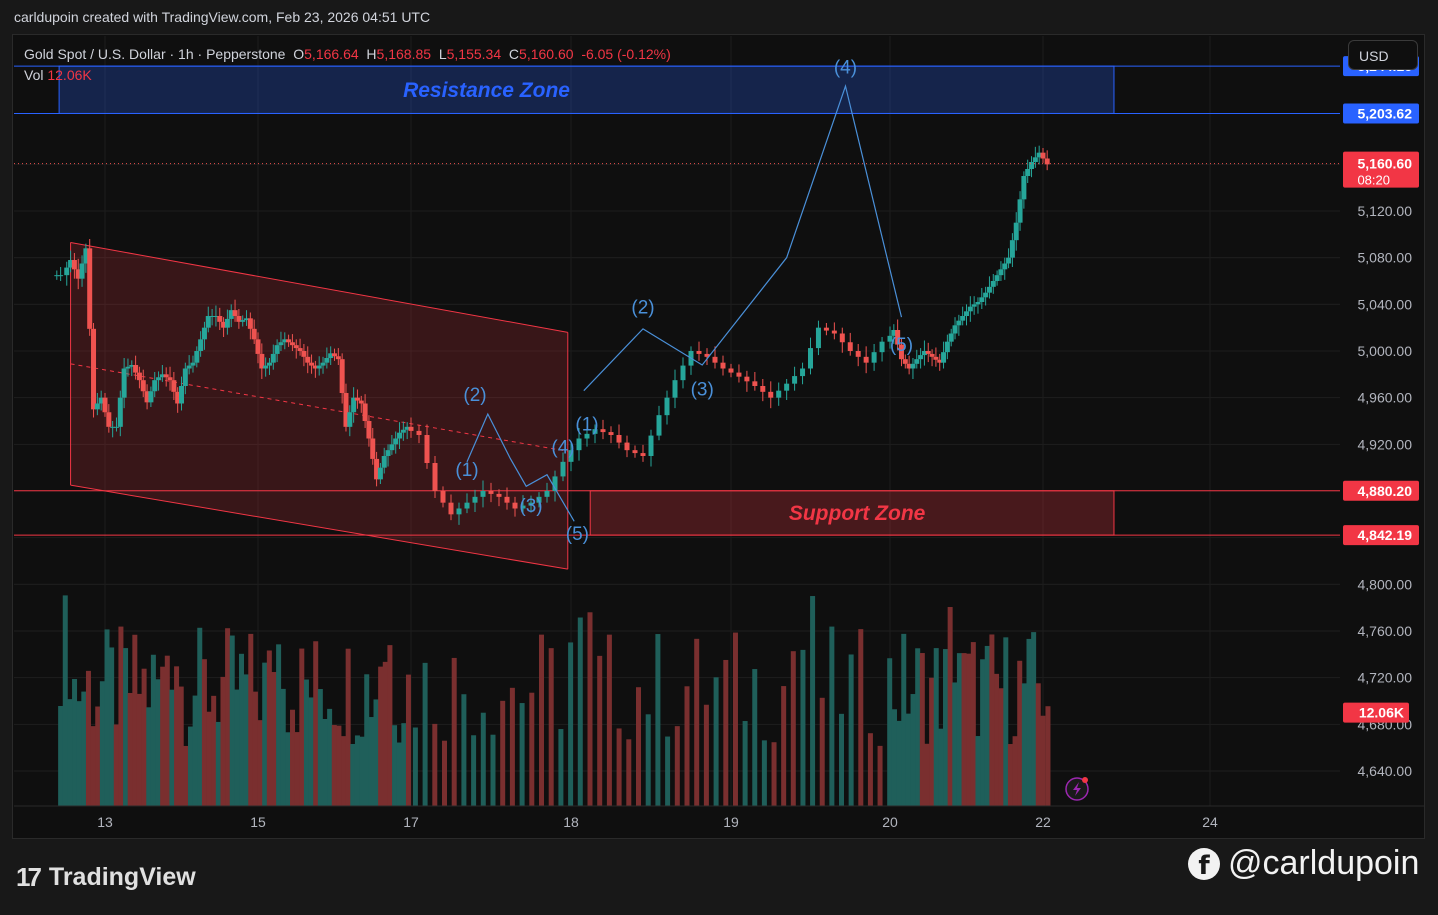 This screenshot has height=915, width=1438. I want to click on y-axis-label: 4,720.00, so click(1385, 678).